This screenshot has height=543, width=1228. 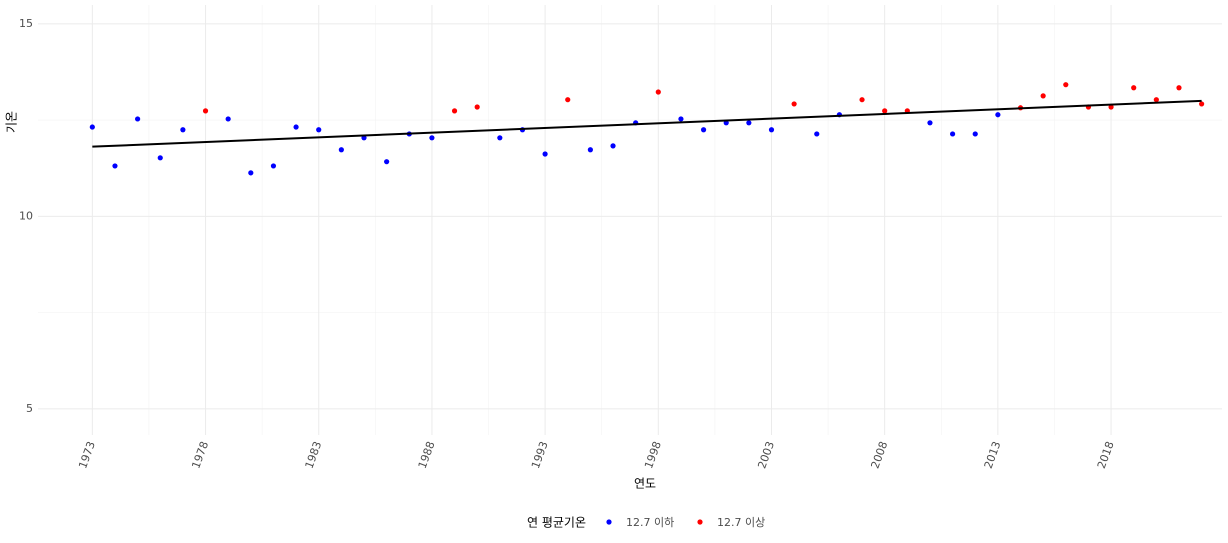 What do you see at coordinates (993, 455) in the screenshot?
I see `x-tick-label: 2013` at bounding box center [993, 455].